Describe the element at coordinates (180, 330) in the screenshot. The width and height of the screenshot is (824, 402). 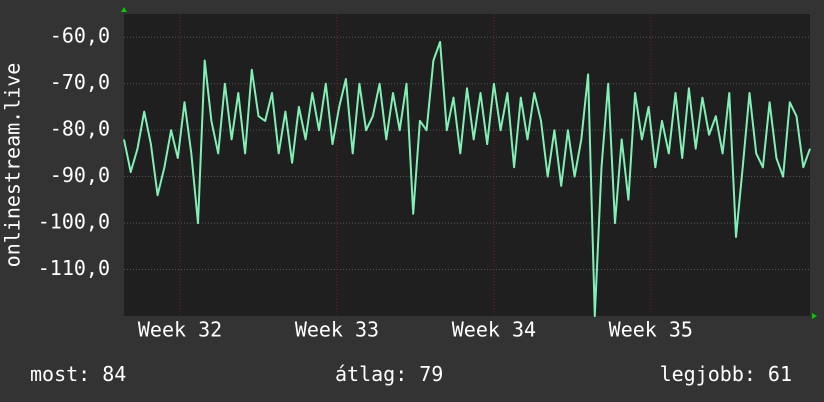
I see `x-tick-label: Week 32` at that location.